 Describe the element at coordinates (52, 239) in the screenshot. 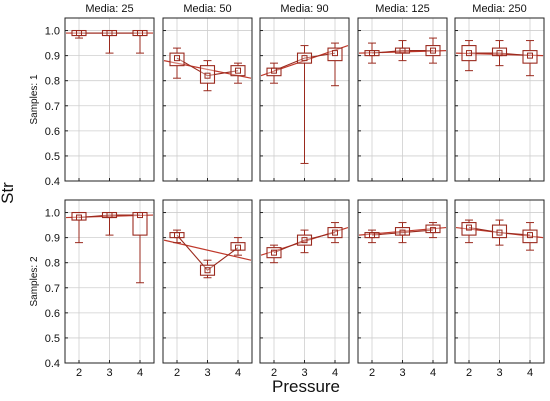

I see `y-tick-label: 0.9` at that location.